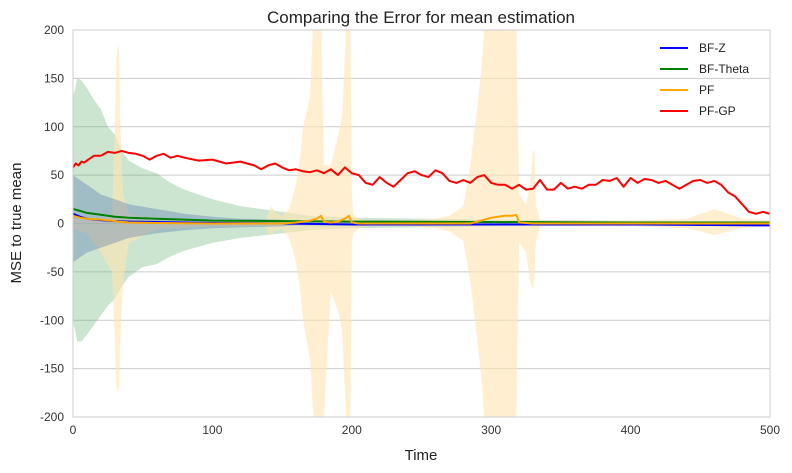 The height and width of the screenshot is (473, 792). I want to click on legend-label: PF-GP, so click(717, 111).